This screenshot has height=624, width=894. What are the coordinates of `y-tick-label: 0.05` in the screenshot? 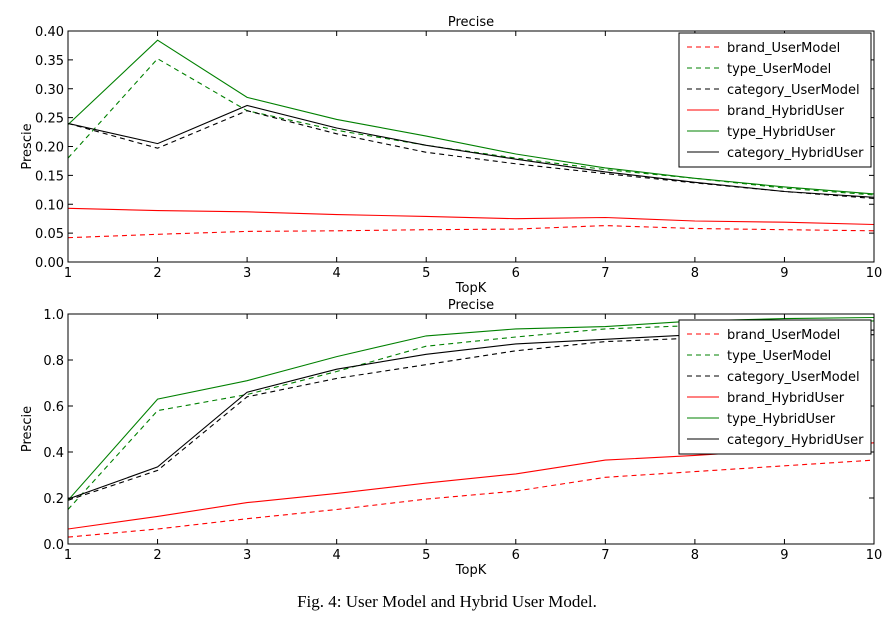 It's located at (49, 234).